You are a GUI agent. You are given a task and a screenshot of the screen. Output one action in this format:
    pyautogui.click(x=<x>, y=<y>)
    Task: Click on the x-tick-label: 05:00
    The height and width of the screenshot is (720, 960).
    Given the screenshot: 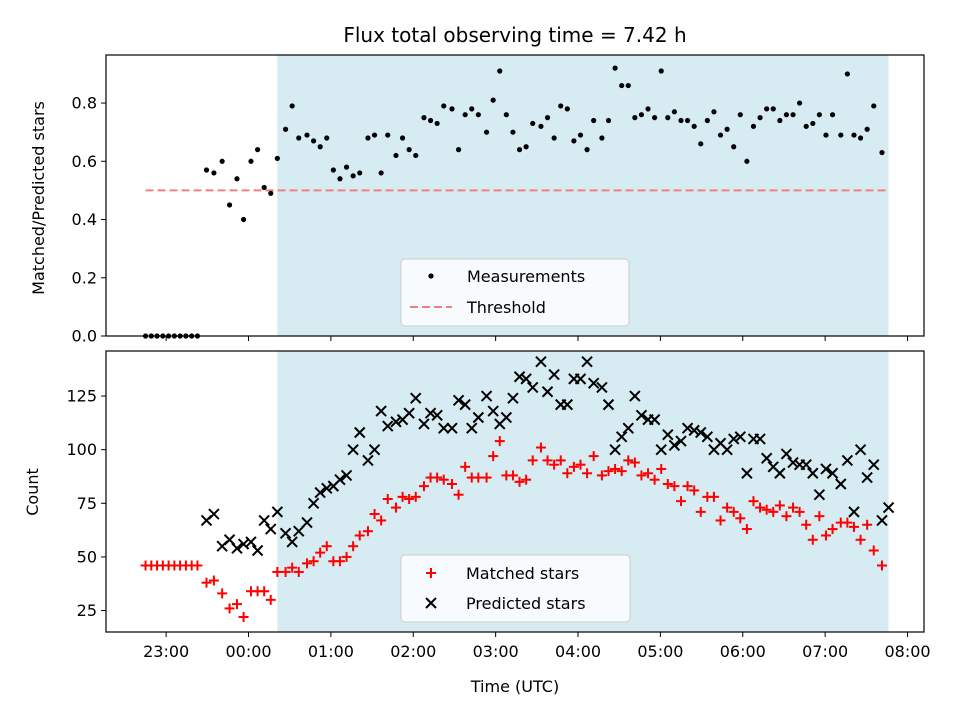 What is the action you would take?
    pyautogui.click(x=660, y=651)
    